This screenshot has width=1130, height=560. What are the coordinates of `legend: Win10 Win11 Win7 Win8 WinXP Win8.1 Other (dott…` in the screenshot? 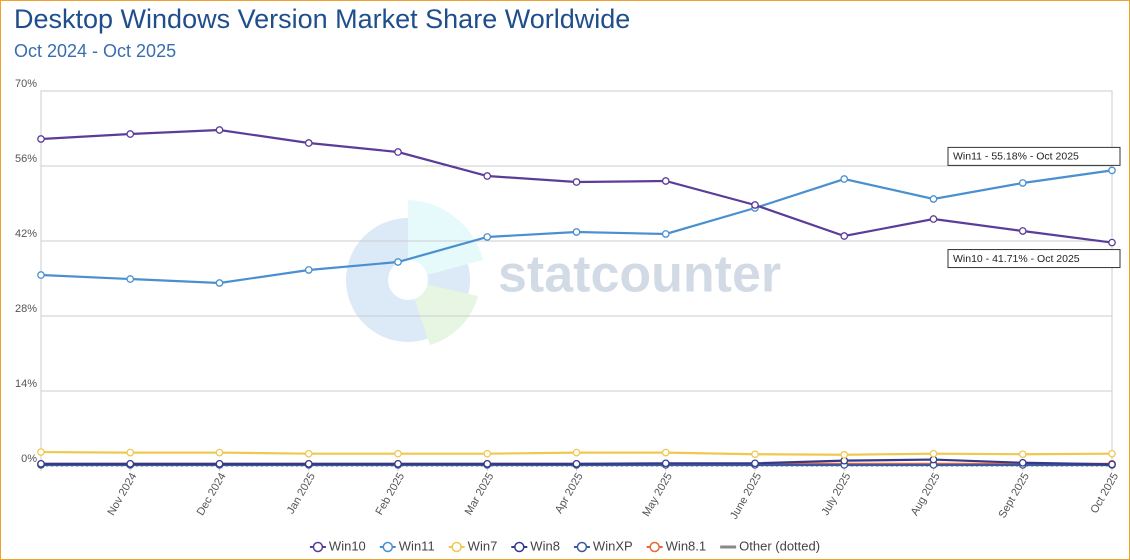 It's located at (564, 545).